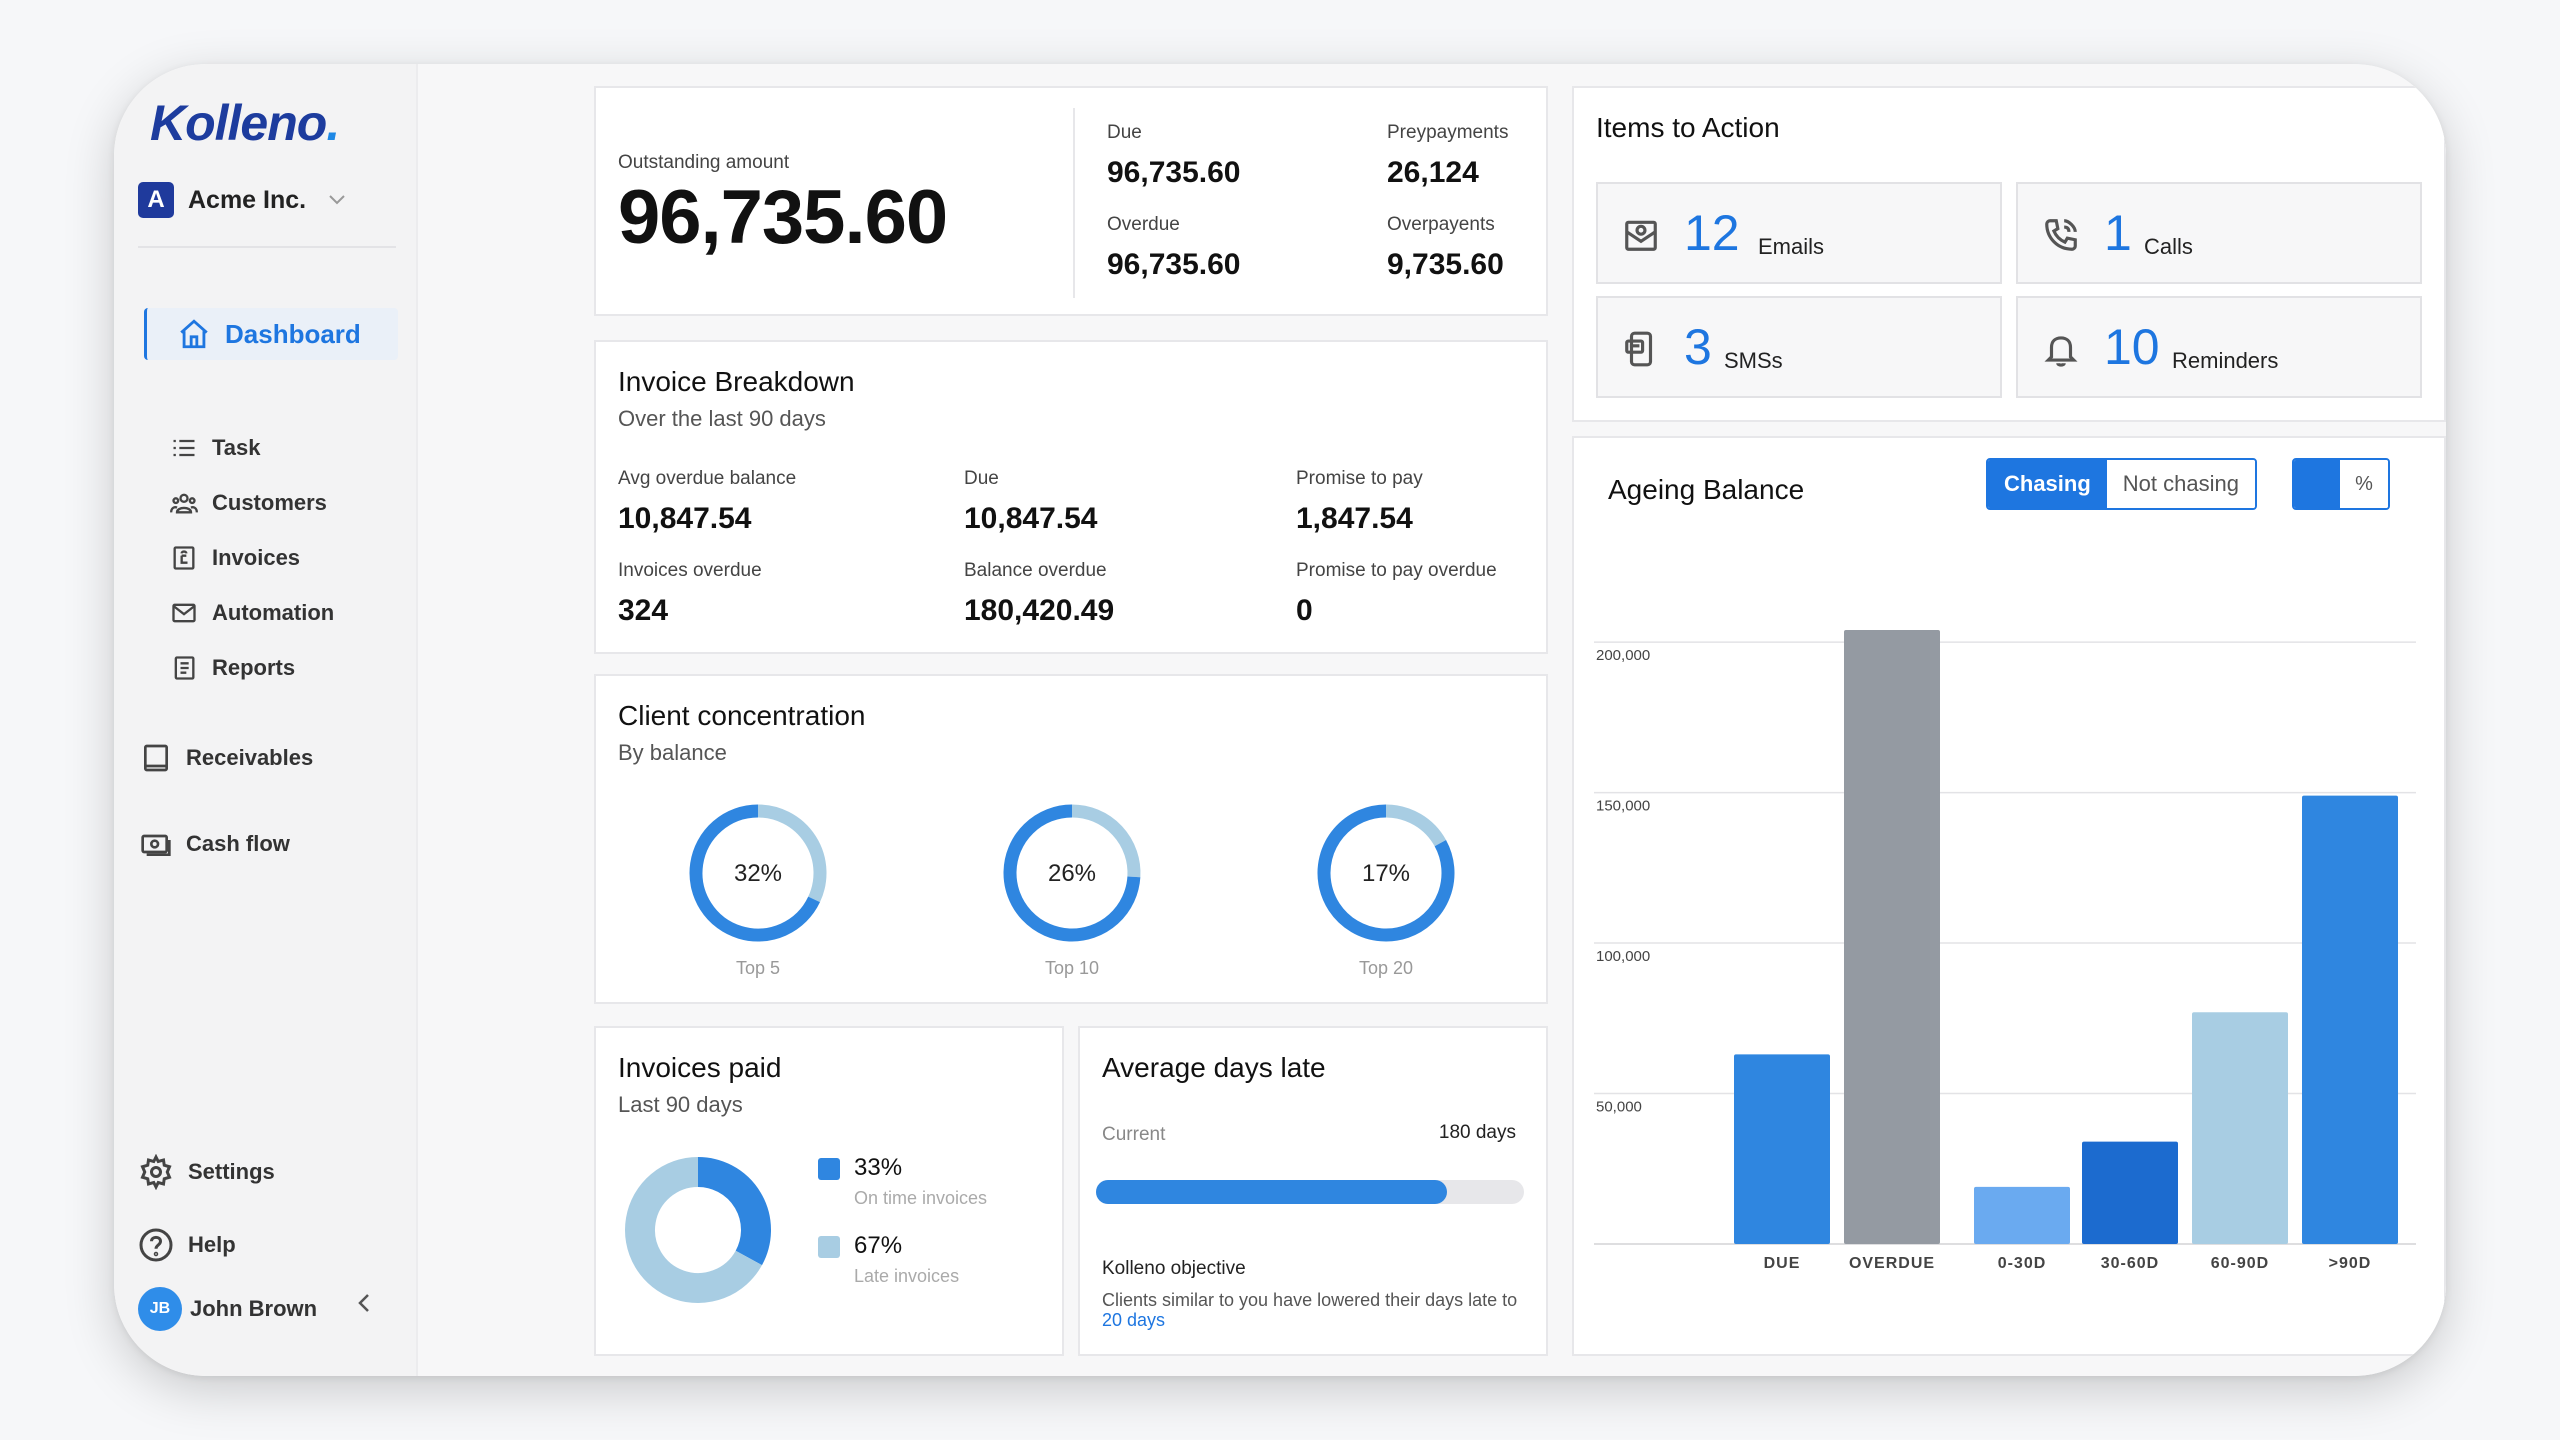 The width and height of the screenshot is (2560, 1440). Describe the element at coordinates (1623, 806) in the screenshot. I see `y-tick-label: 150,000` at that location.